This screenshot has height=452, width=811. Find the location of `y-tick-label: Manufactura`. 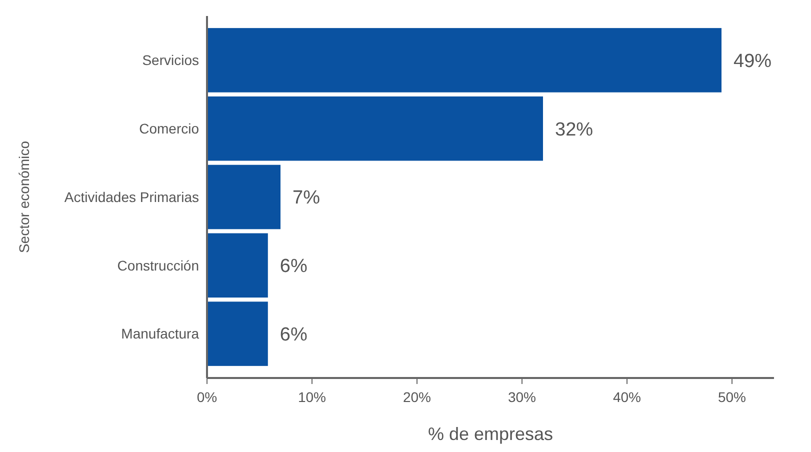

y-tick-label: Manufactura is located at coordinates (160, 334).